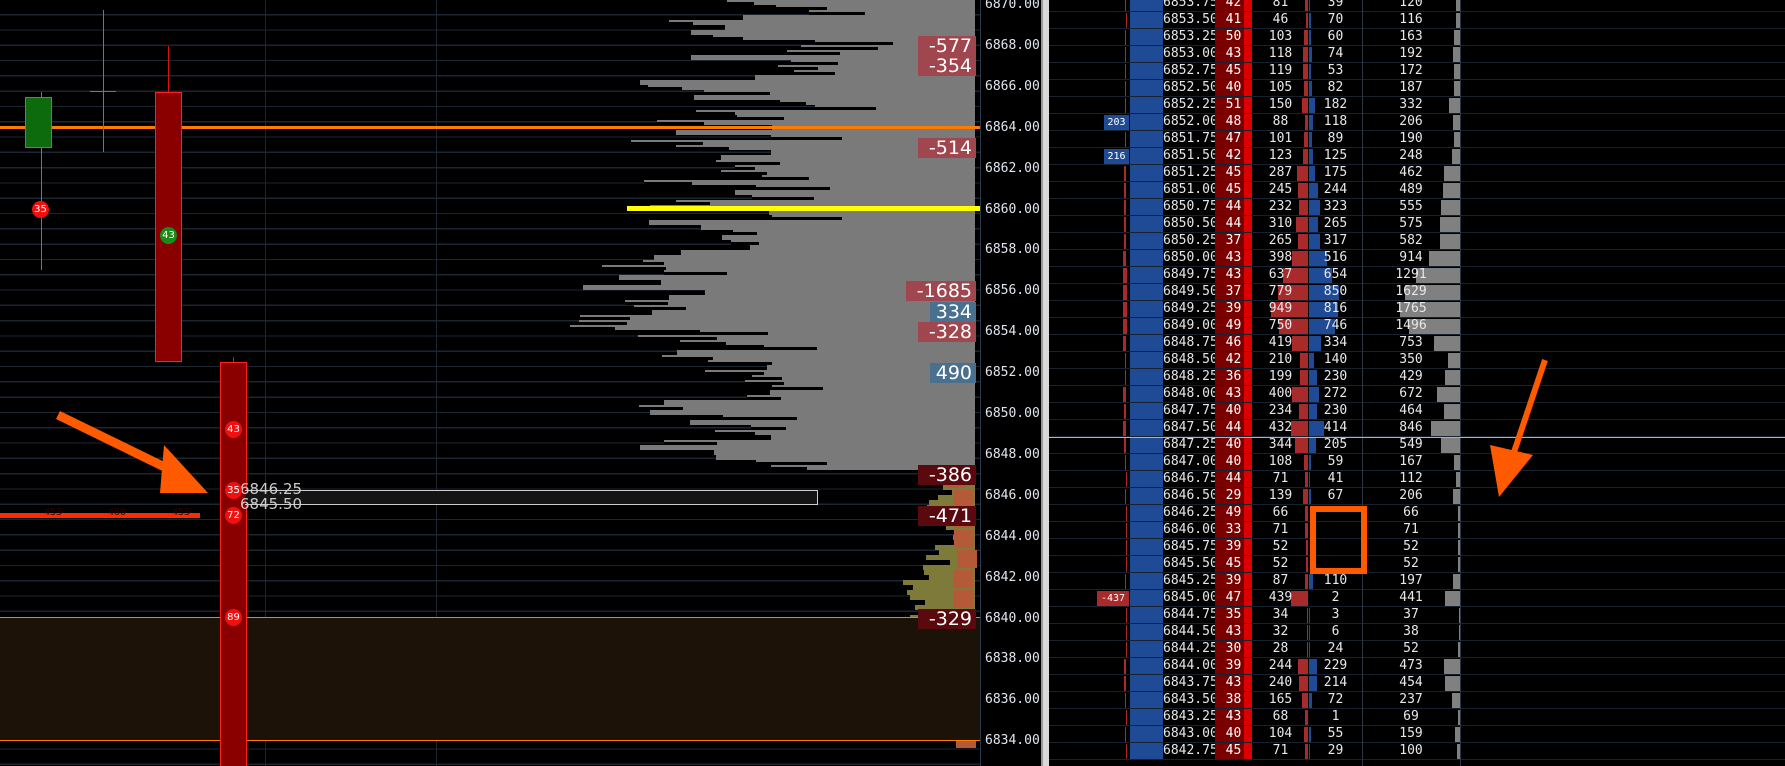 This screenshot has width=1785, height=766. I want to click on count-cell: 33, so click(1233, 530).